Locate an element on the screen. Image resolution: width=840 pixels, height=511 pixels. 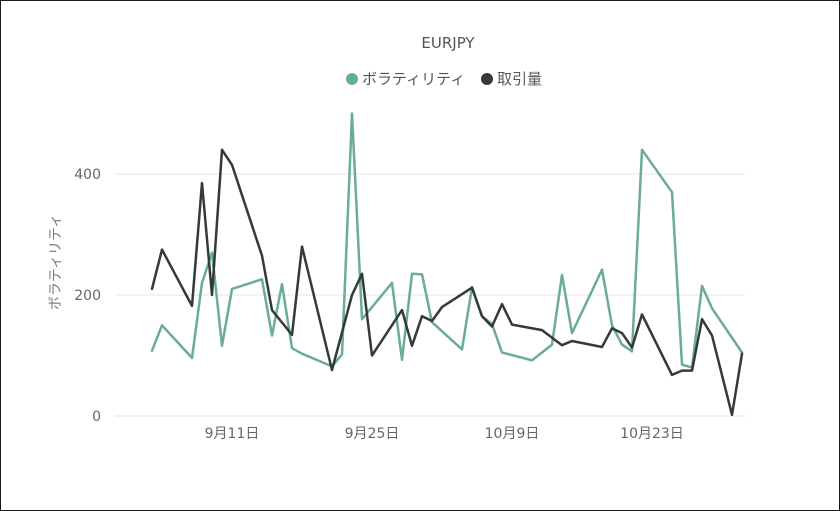
chart-title: EURJPY is located at coordinates (448, 43).